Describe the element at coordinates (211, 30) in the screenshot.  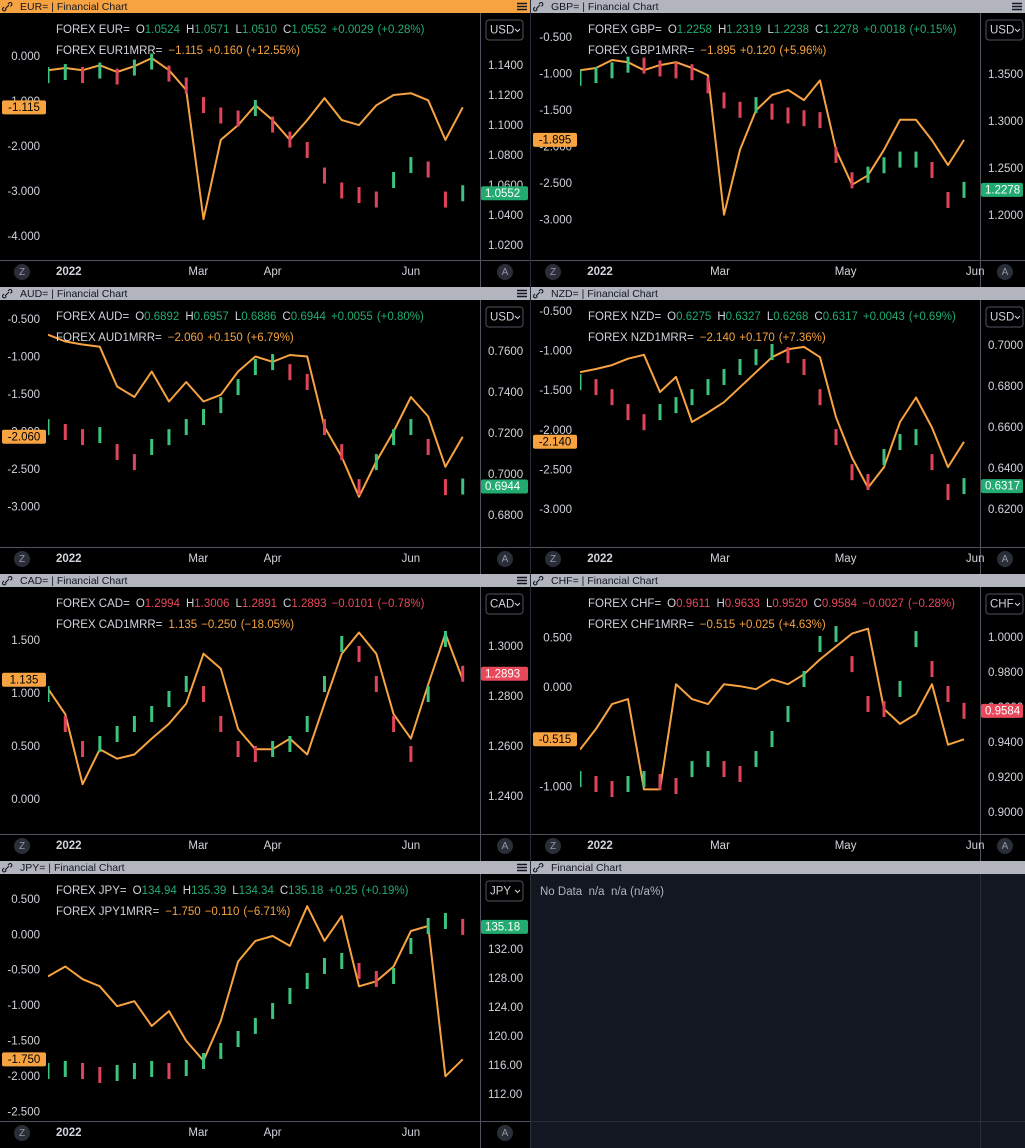
I see `legend-ohlc-value: 1.0571` at that location.